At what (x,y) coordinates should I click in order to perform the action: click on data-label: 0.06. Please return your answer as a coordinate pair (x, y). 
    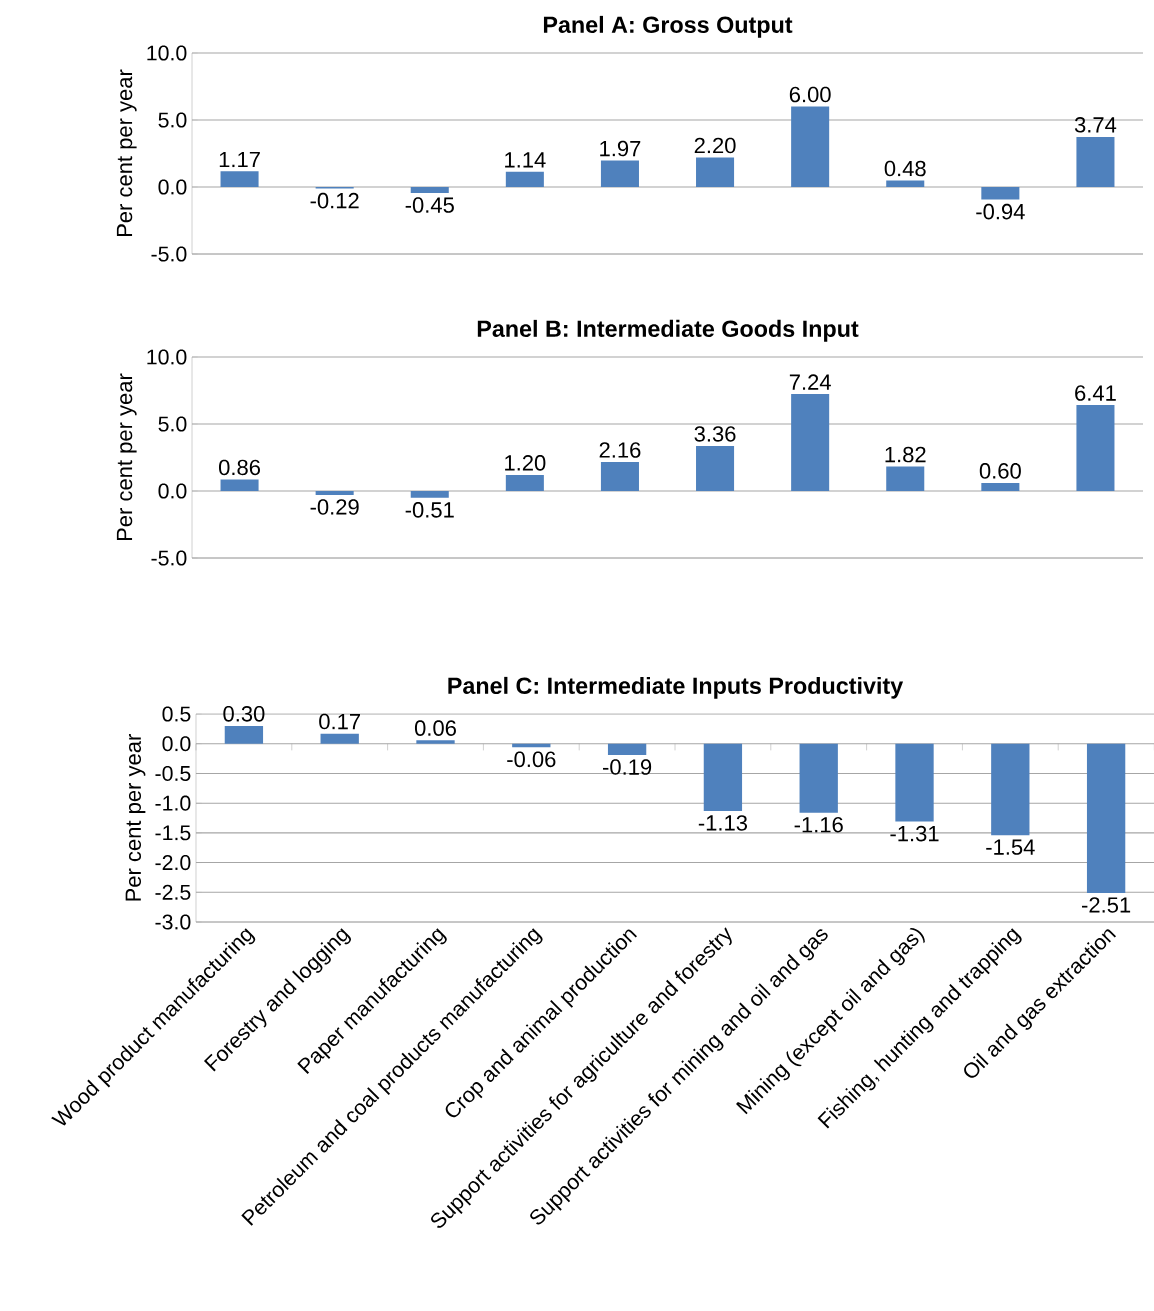
    Looking at the image, I should click on (435, 728).